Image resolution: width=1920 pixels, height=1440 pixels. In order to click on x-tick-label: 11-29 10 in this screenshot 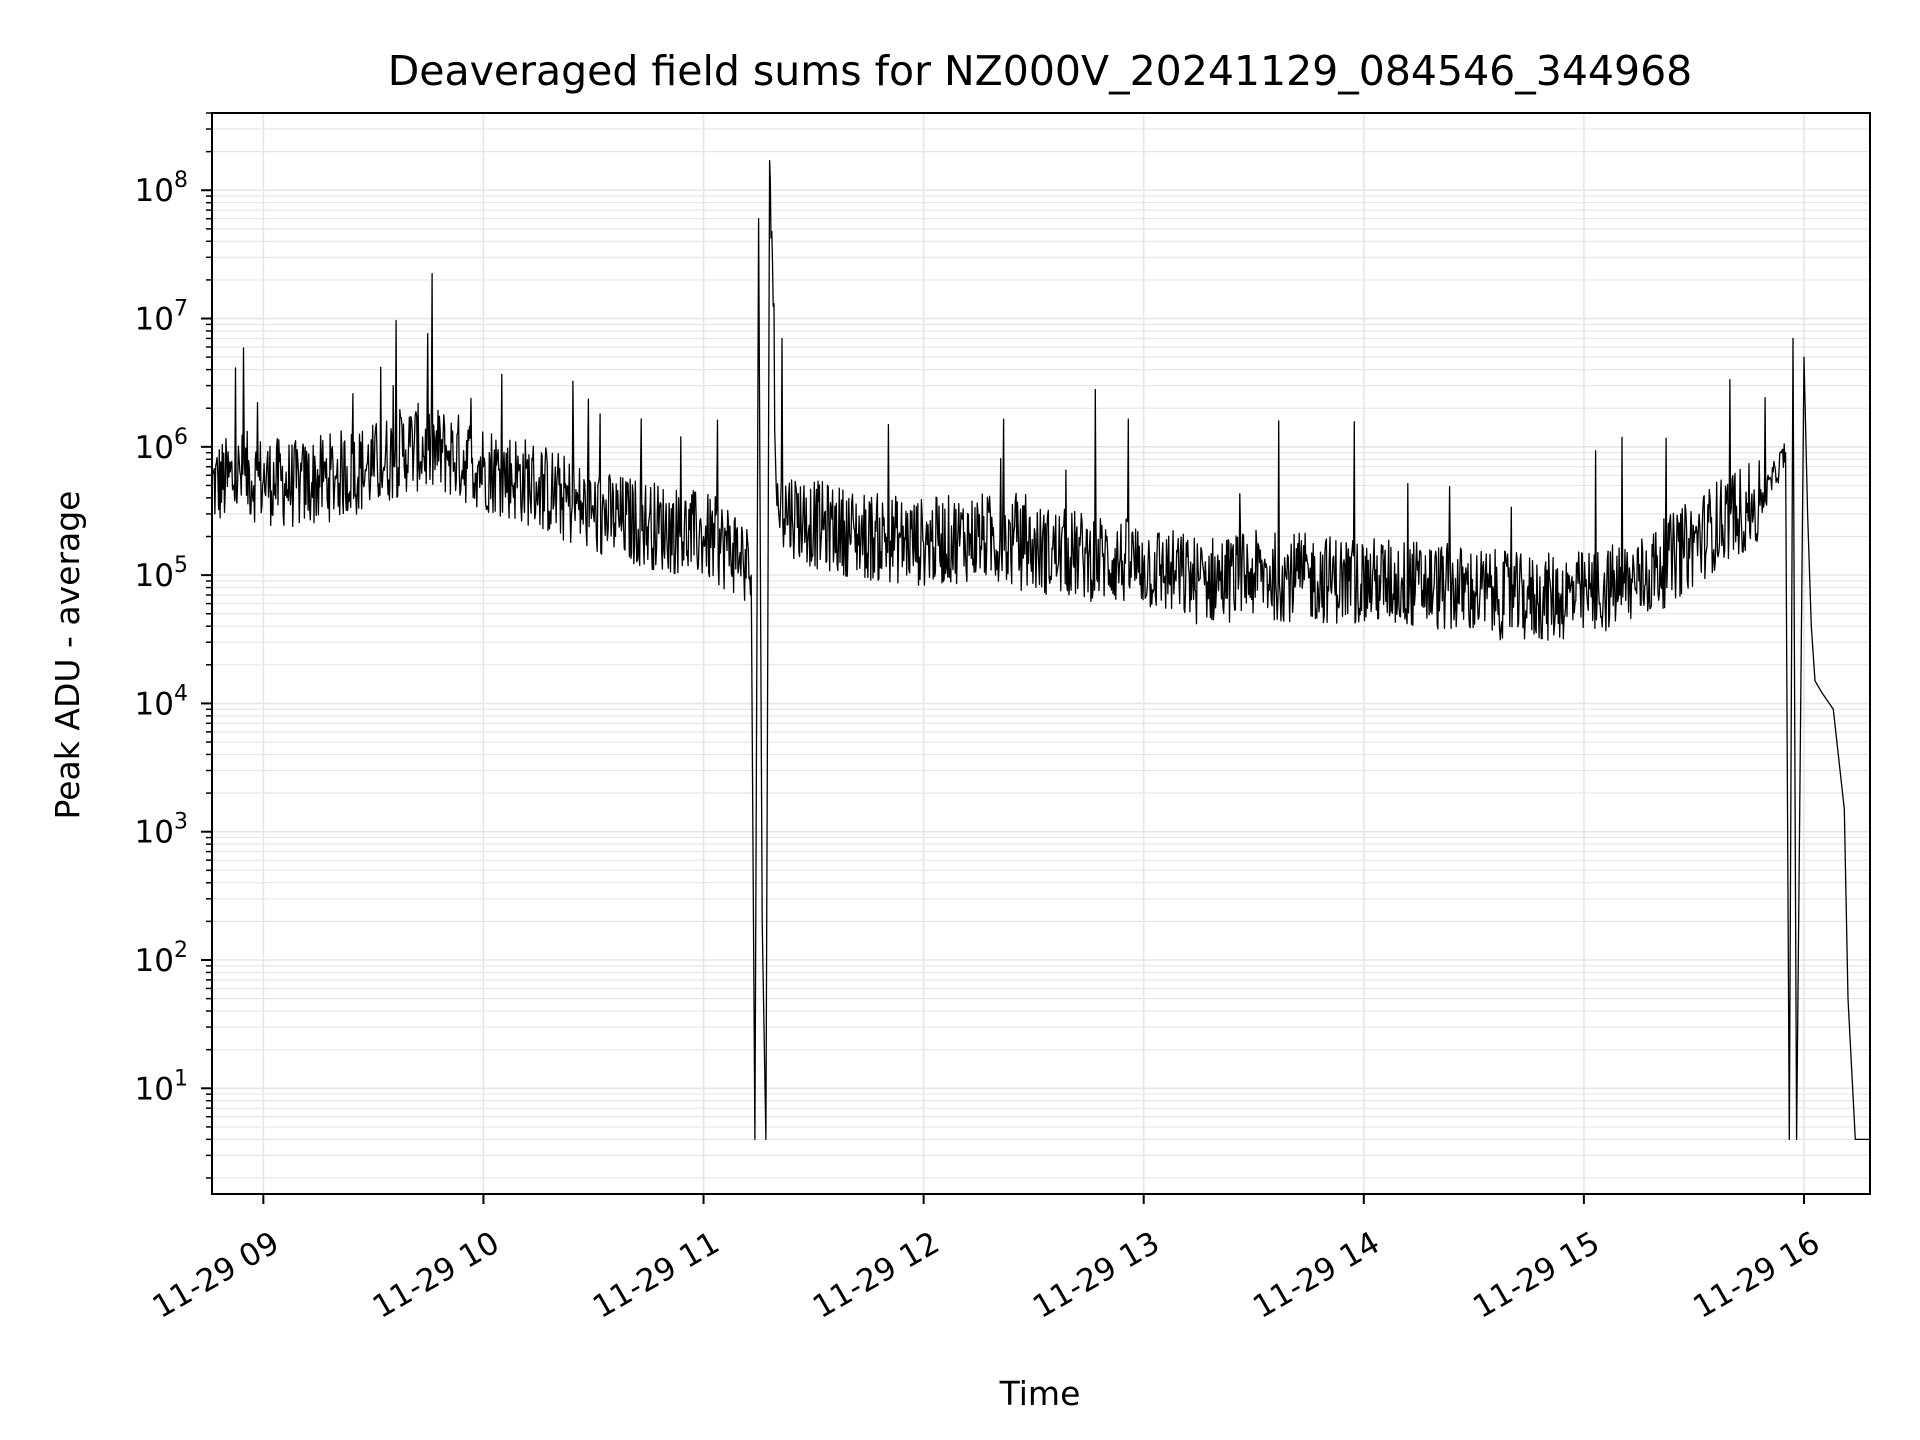, I will do `click(436, 1275)`.